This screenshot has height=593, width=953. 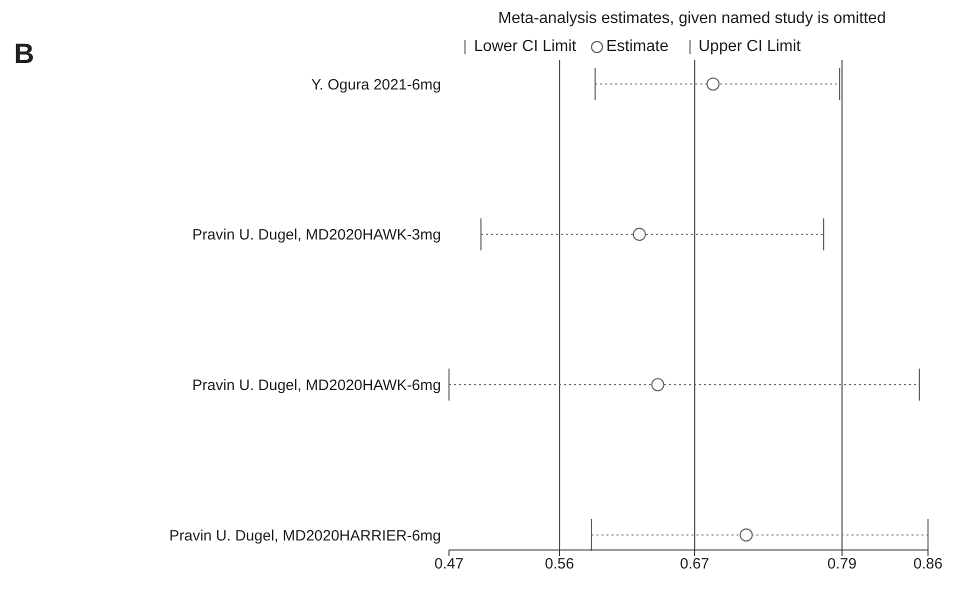 What do you see at coordinates (695, 564) in the screenshot?
I see `x-tick-label: 0.67` at bounding box center [695, 564].